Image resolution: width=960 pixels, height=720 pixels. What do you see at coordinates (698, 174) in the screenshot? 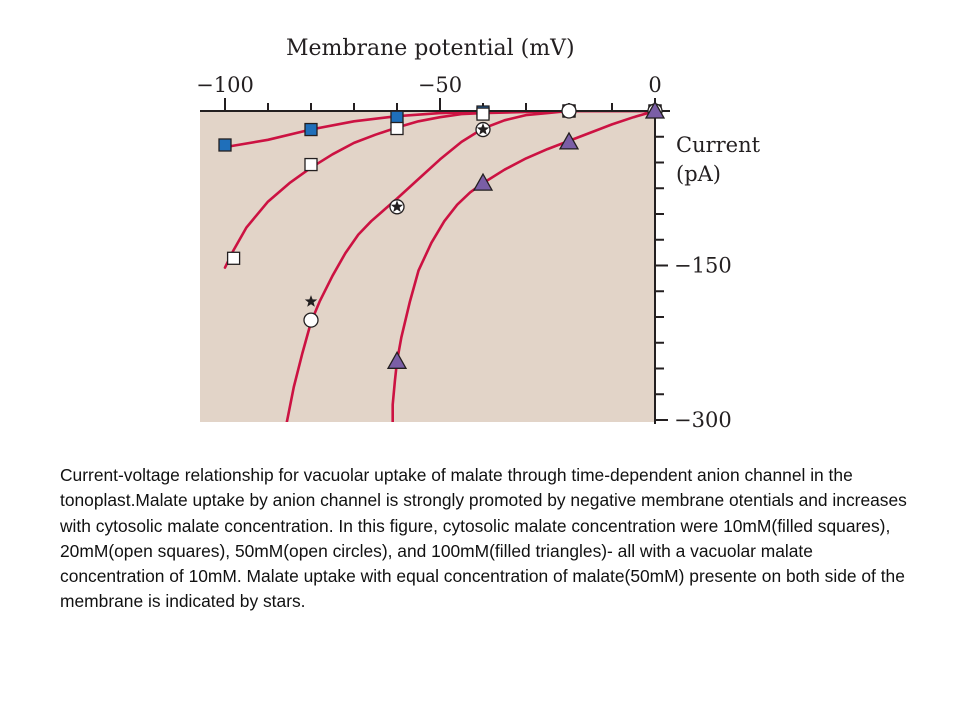
I see `y-axis-title-line-2: (pA)` at bounding box center [698, 174].